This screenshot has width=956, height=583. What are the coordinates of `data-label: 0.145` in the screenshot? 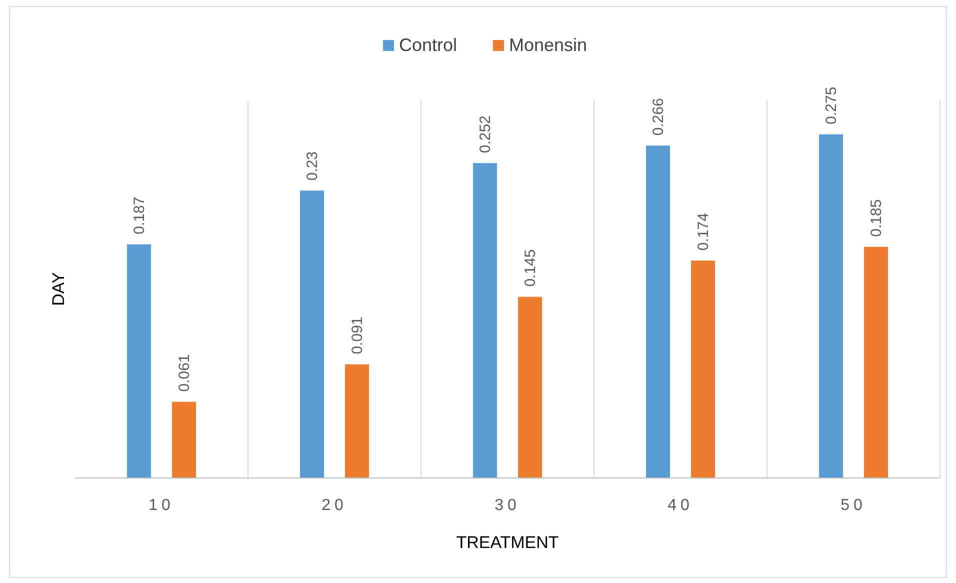 It's located at (530, 268).